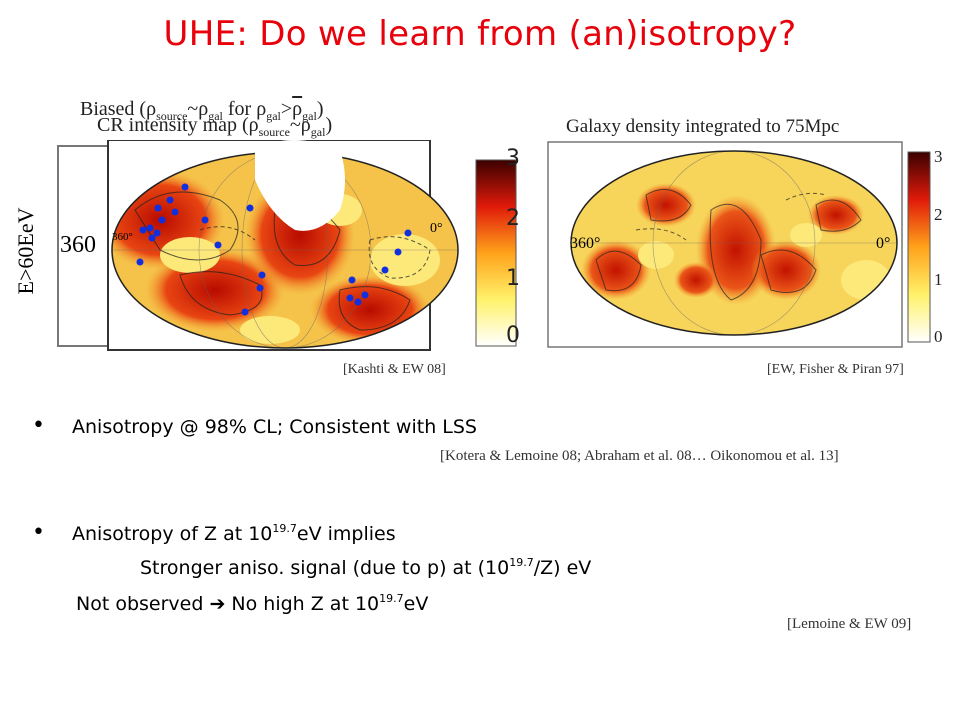 This screenshot has height=720, width=960. Describe the element at coordinates (122, 237) in the screenshot. I see `lon-left-small-label: 360°` at that location.